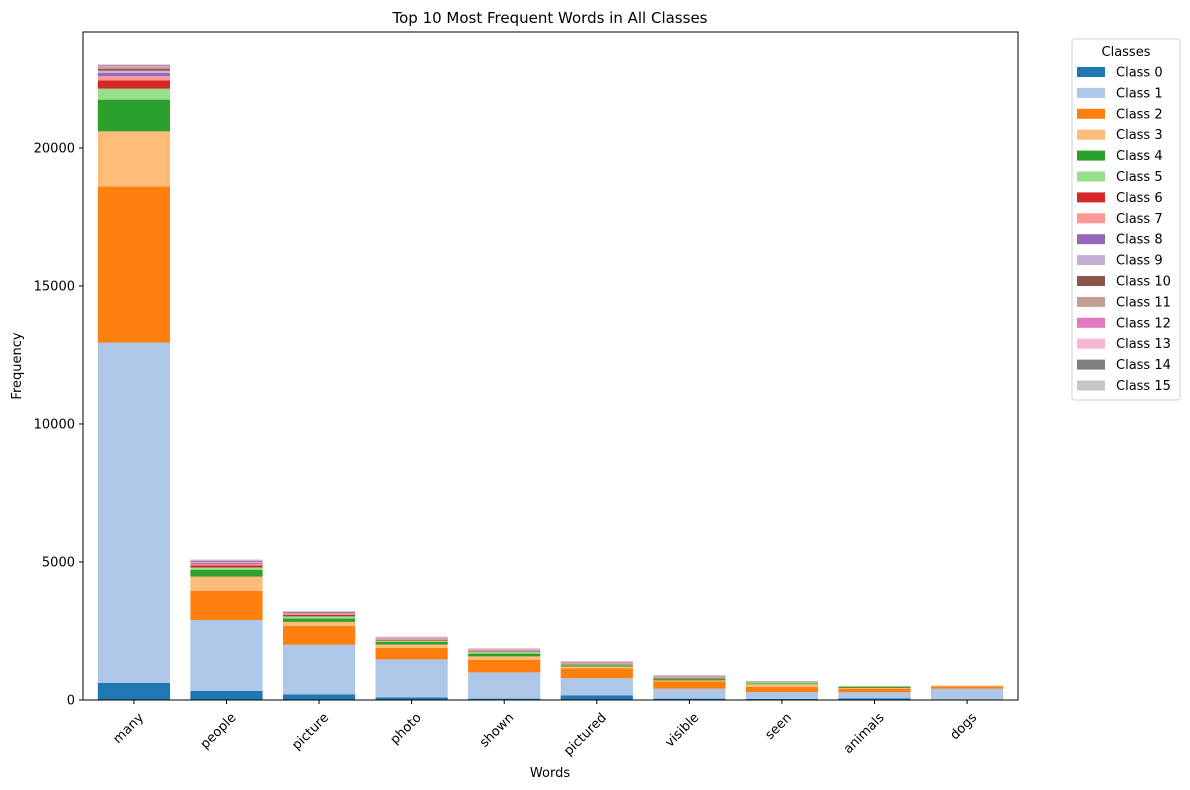 The image size is (1190, 790). Describe the element at coordinates (1126, 52) in the screenshot. I see `legend-title: Classes` at that location.